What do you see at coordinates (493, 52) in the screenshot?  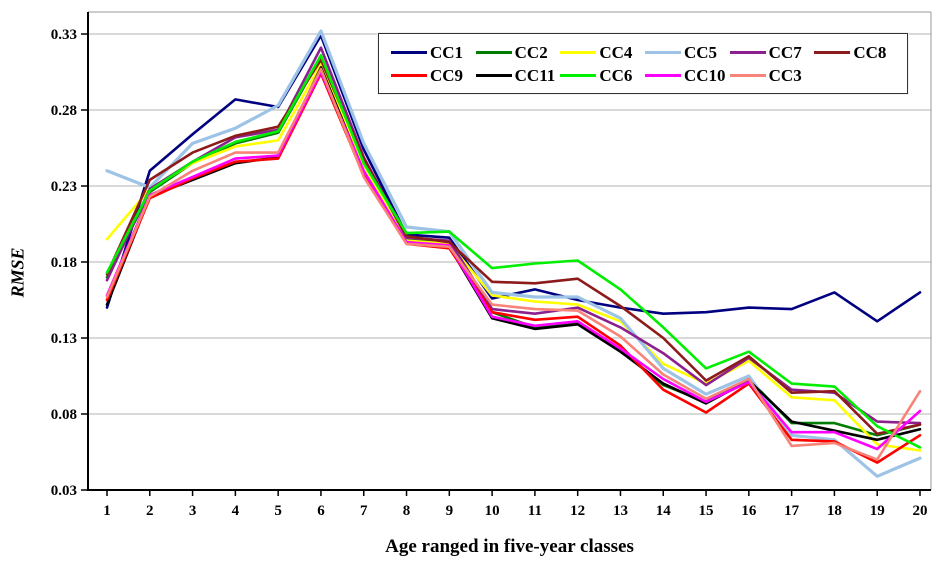 I see `legend-swatch-CC2` at bounding box center [493, 52].